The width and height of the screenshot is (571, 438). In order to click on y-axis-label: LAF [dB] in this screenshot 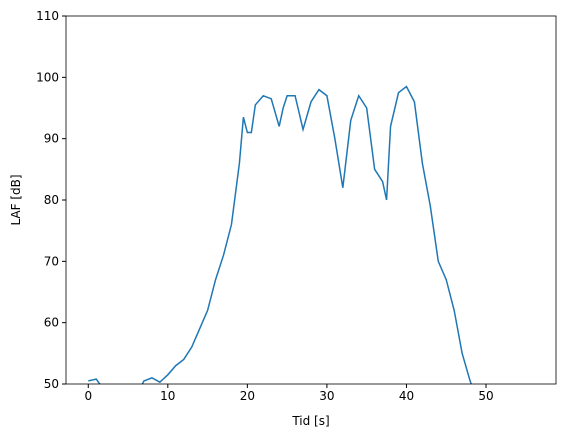, I will do `click(16, 199)`.